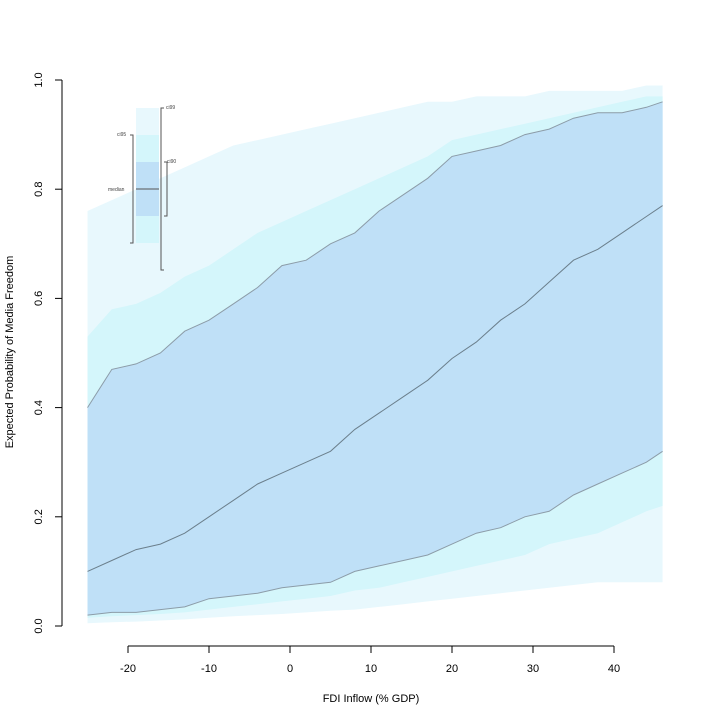  Describe the element at coordinates (39, 625) in the screenshot. I see `y-tick-label: 0.0` at that location.